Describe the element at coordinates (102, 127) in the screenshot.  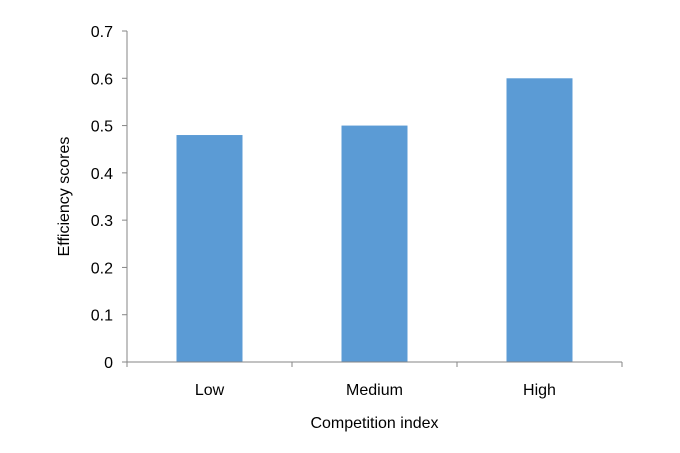
I see `y-tick-label-5: 0.5` at that location.